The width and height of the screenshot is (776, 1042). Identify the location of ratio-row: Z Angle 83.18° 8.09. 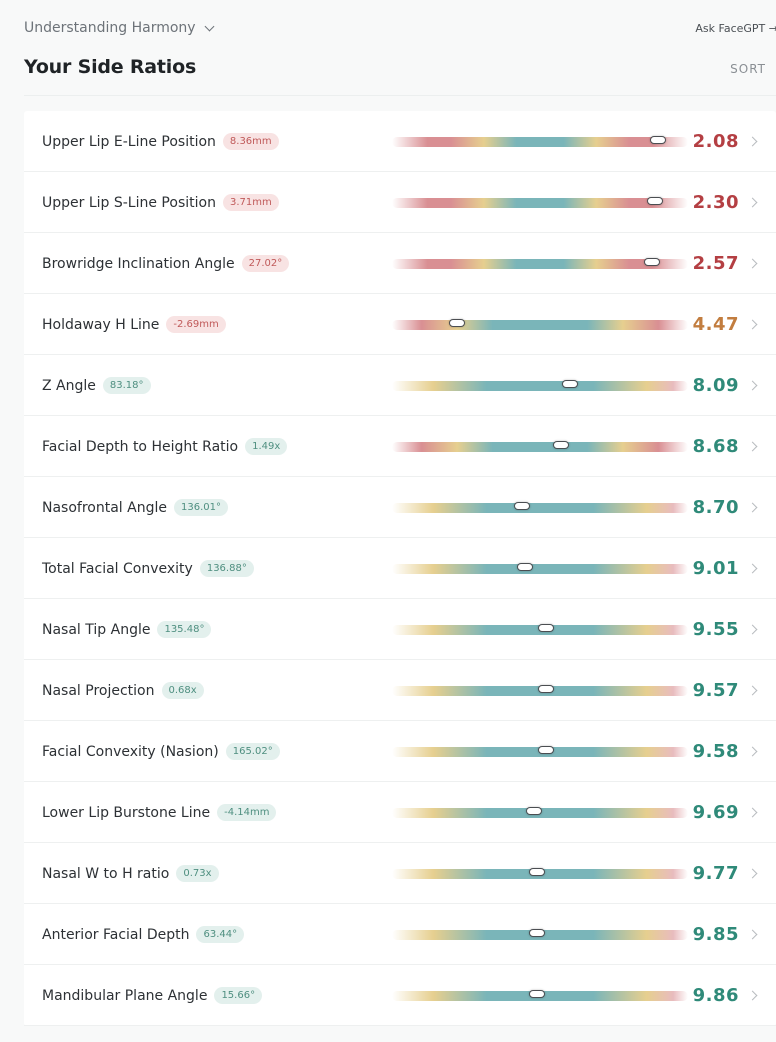
(400, 385).